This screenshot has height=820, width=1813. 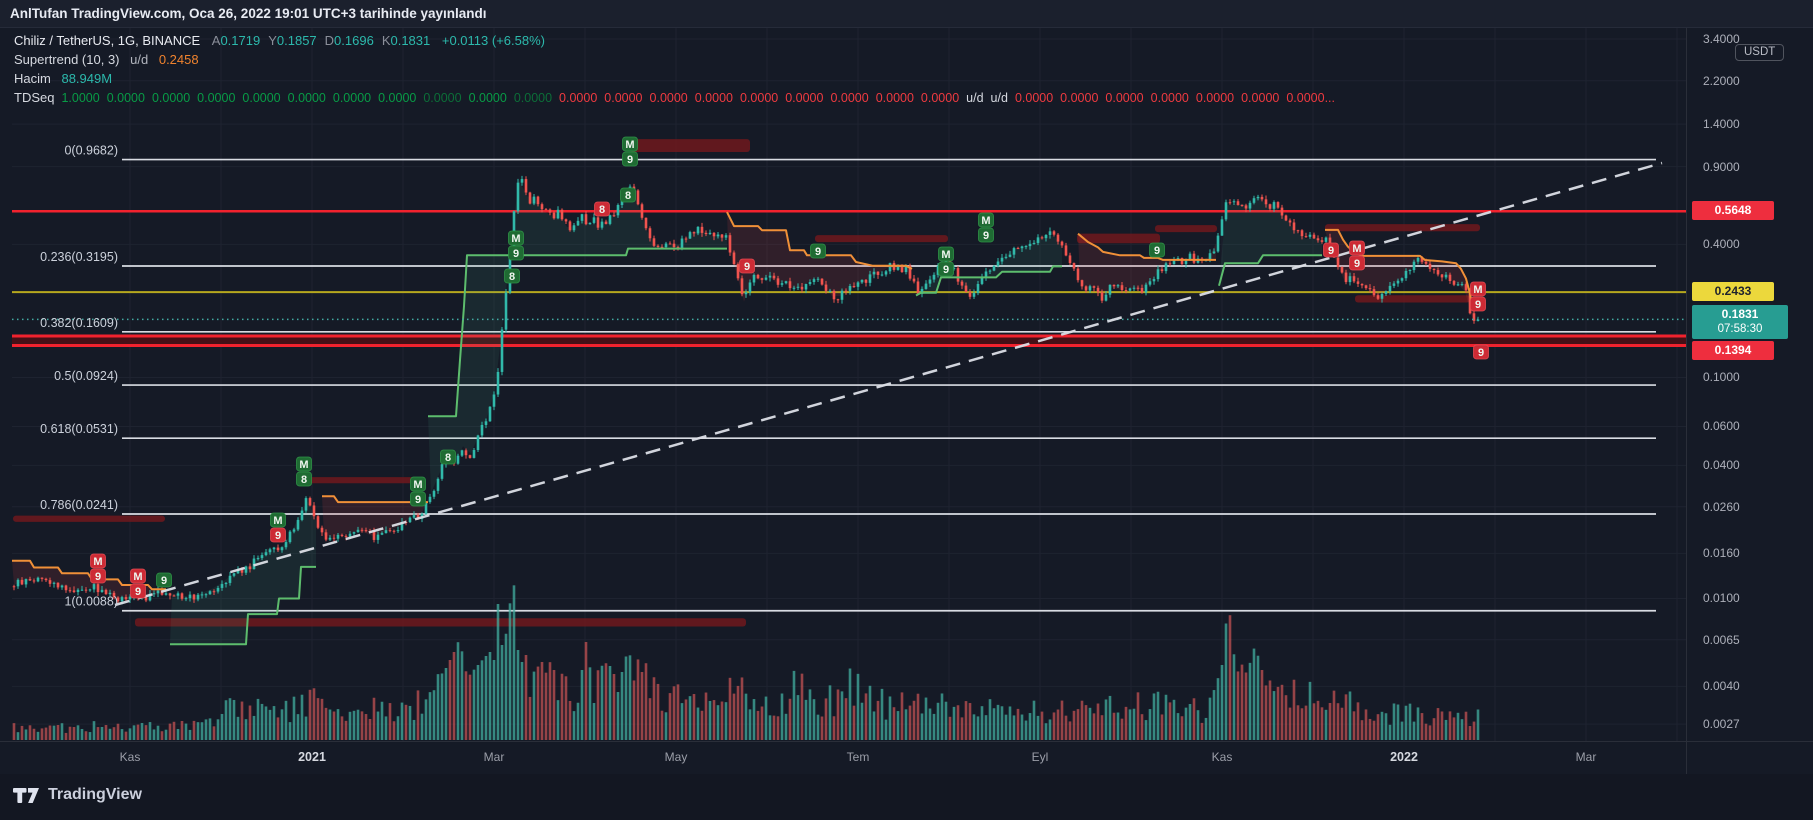 I want to click on resistance-band, so click(x=1412, y=299).